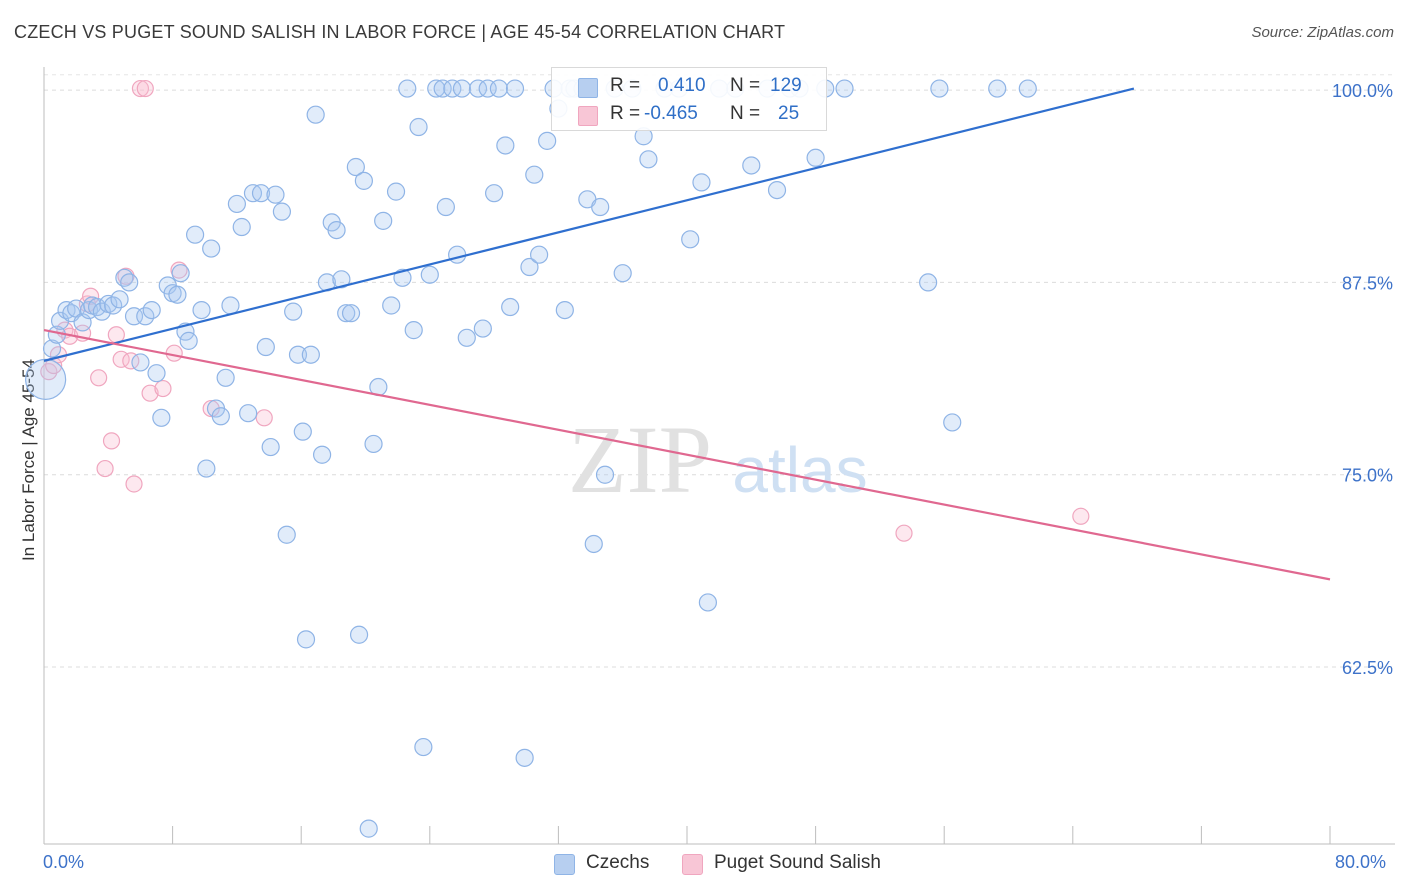 The width and height of the screenshot is (1406, 892). Describe the element at coordinates (1367, 476) in the screenshot. I see `y-tick-label: 75.0%` at that location.